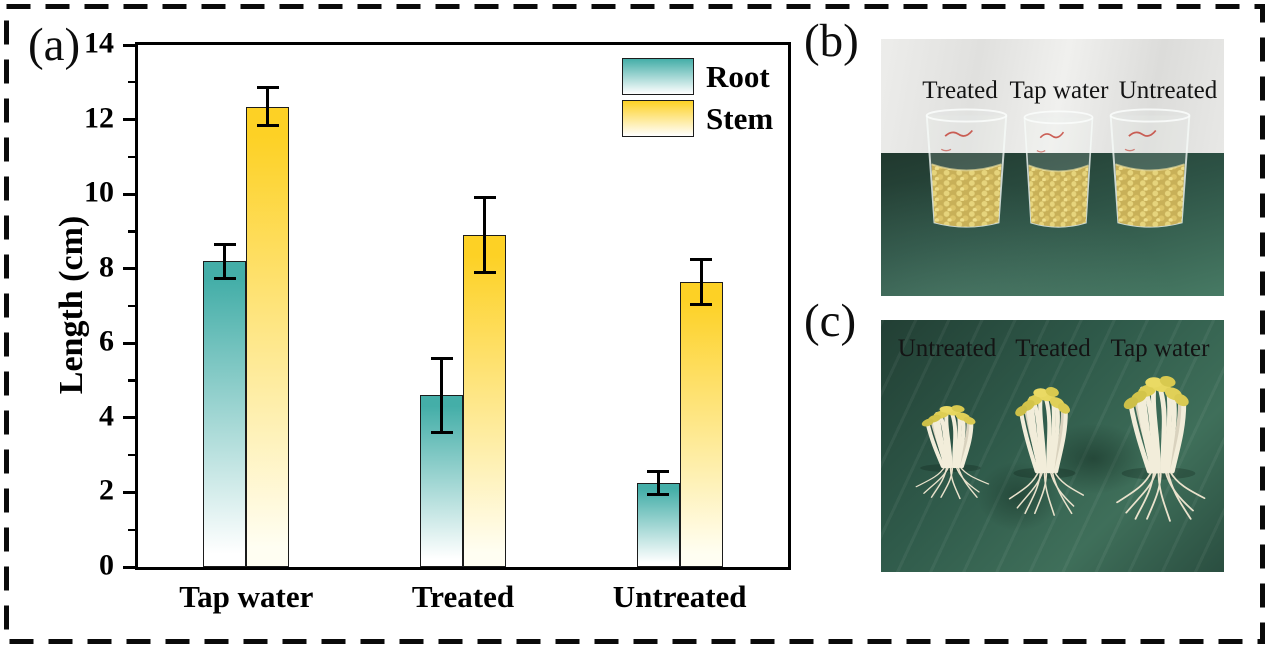 The height and width of the screenshot is (648, 1269). I want to click on y-axis-tick-label: 2, so click(106, 491).